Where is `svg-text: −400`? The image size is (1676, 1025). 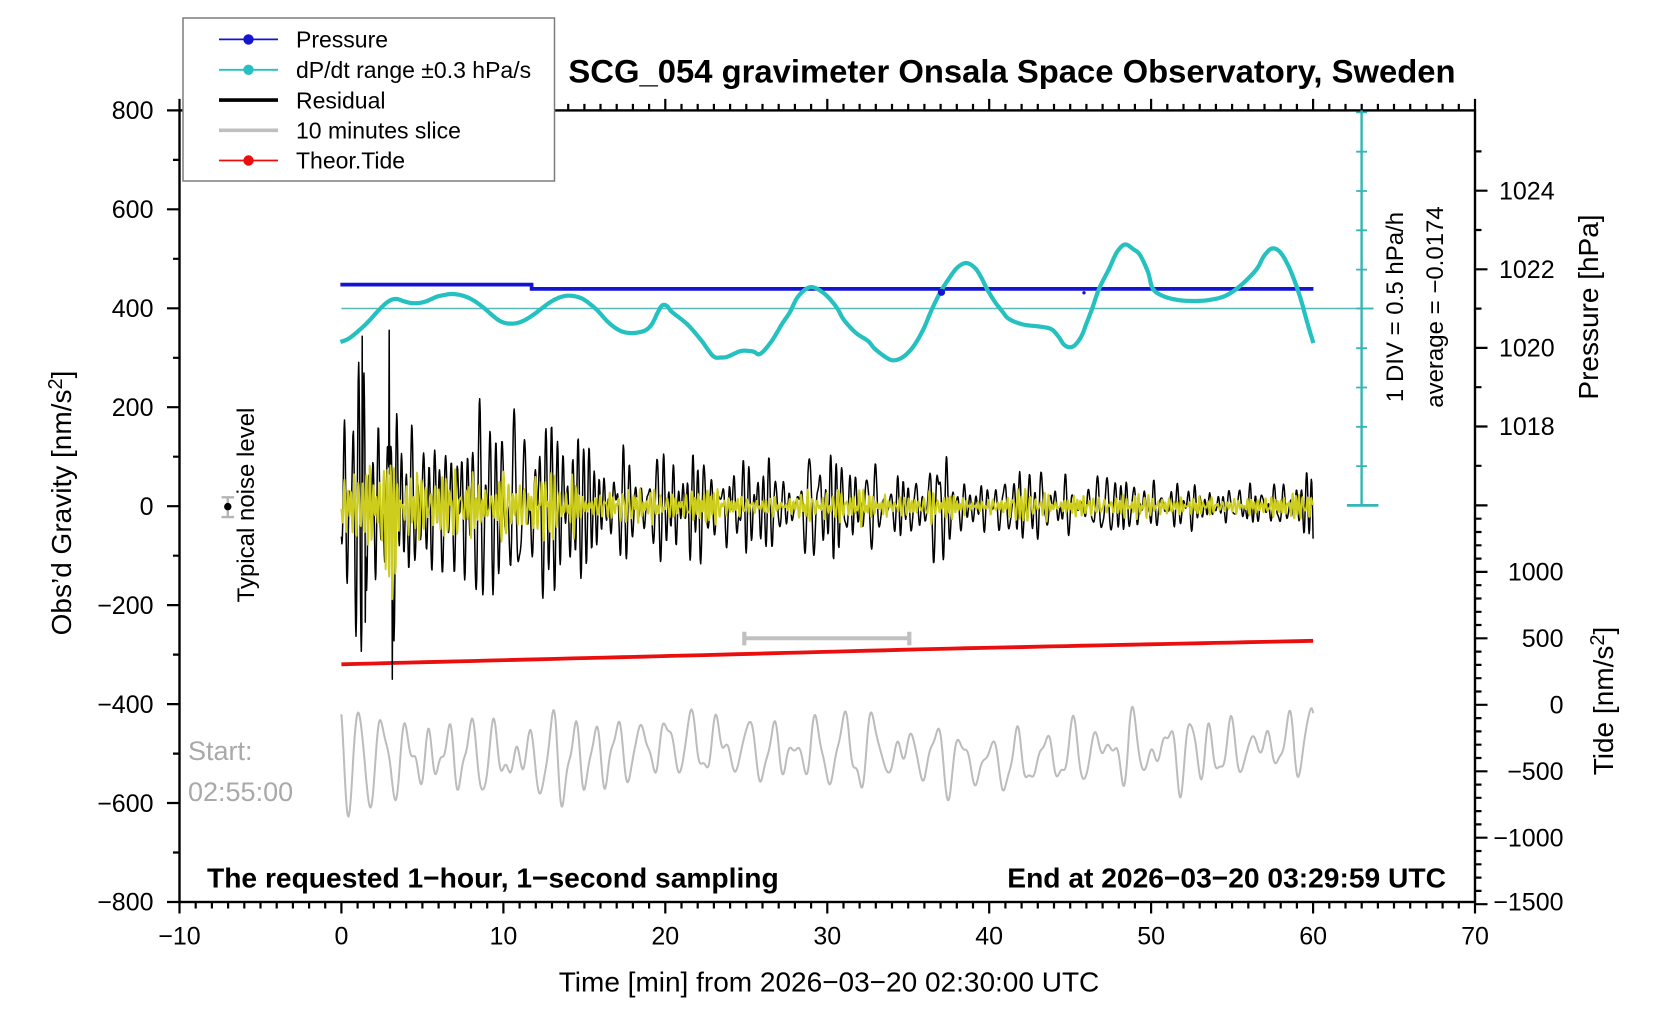 svg-text: −400 is located at coordinates (125, 705).